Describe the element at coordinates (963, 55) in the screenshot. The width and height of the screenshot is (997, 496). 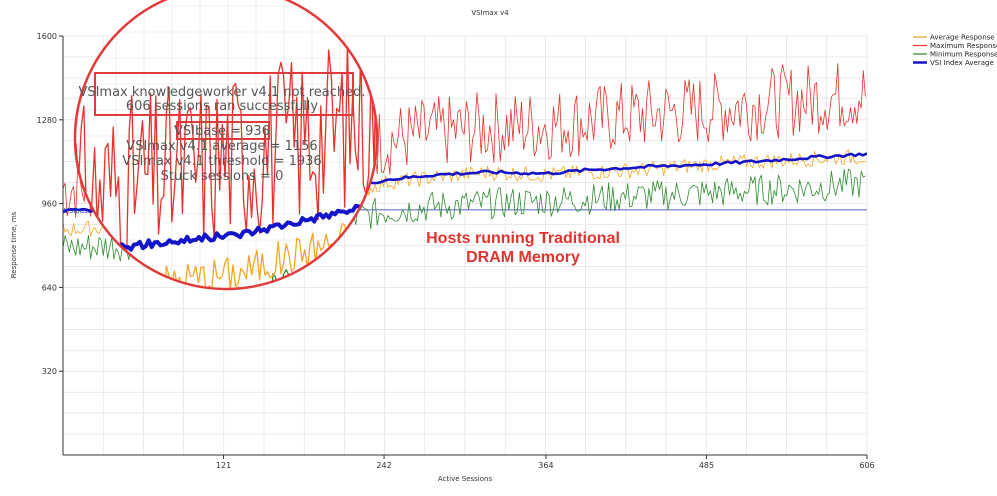
I see `legend-label: Minimum Response` at that location.